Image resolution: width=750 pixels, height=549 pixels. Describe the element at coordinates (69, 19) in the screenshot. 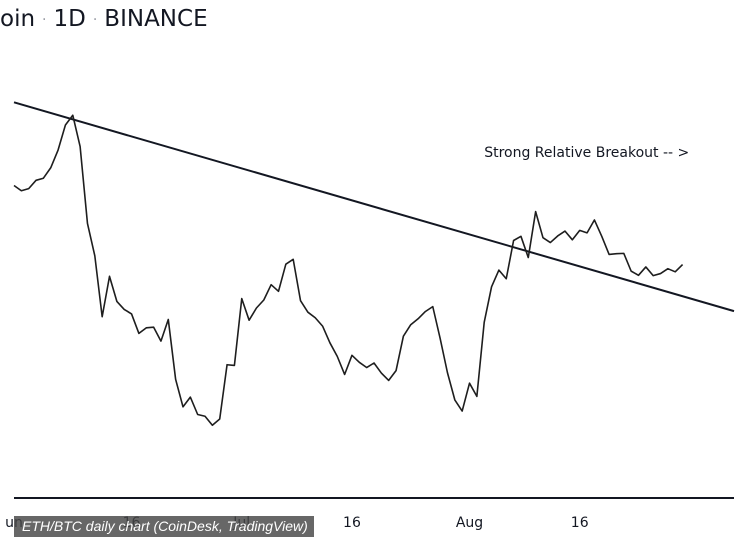

I see `interval-label: 1D` at that location.